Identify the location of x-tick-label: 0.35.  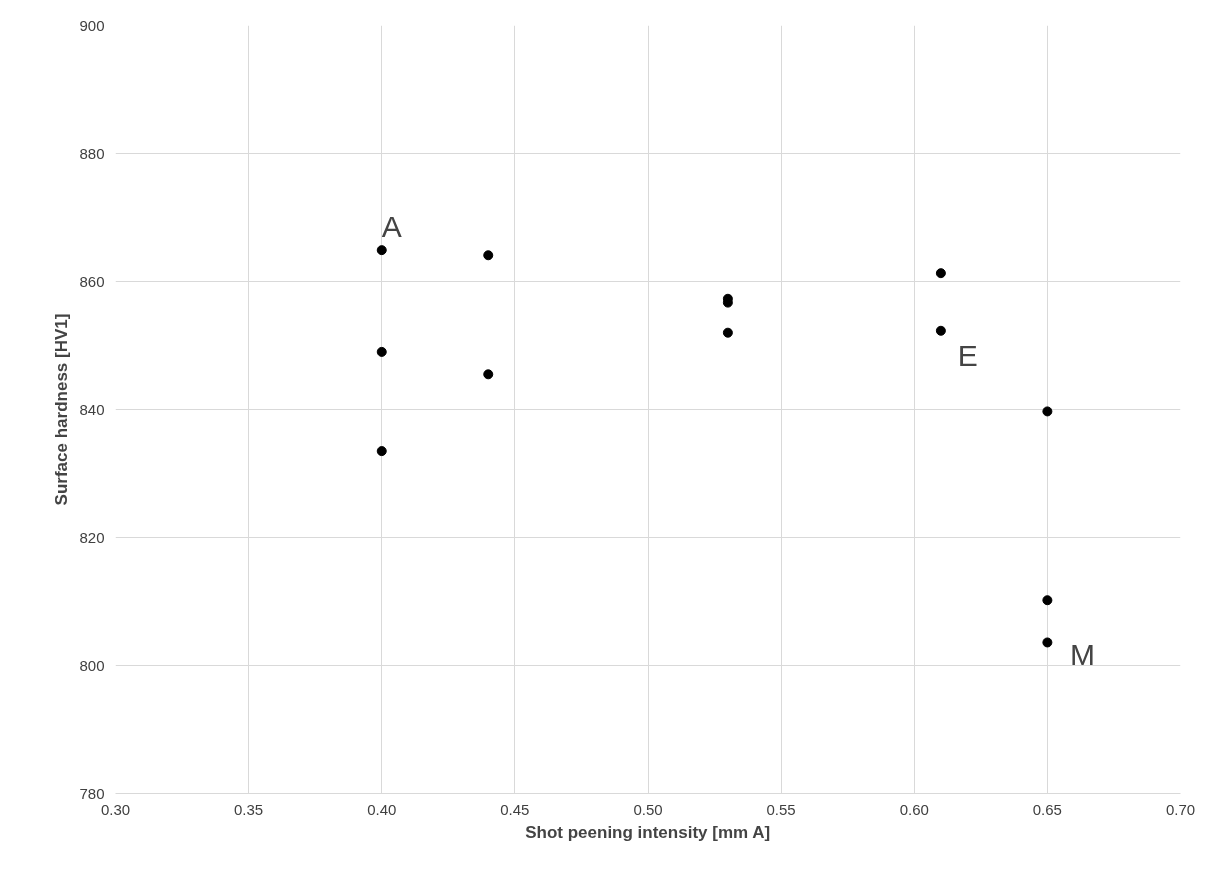
(249, 809).